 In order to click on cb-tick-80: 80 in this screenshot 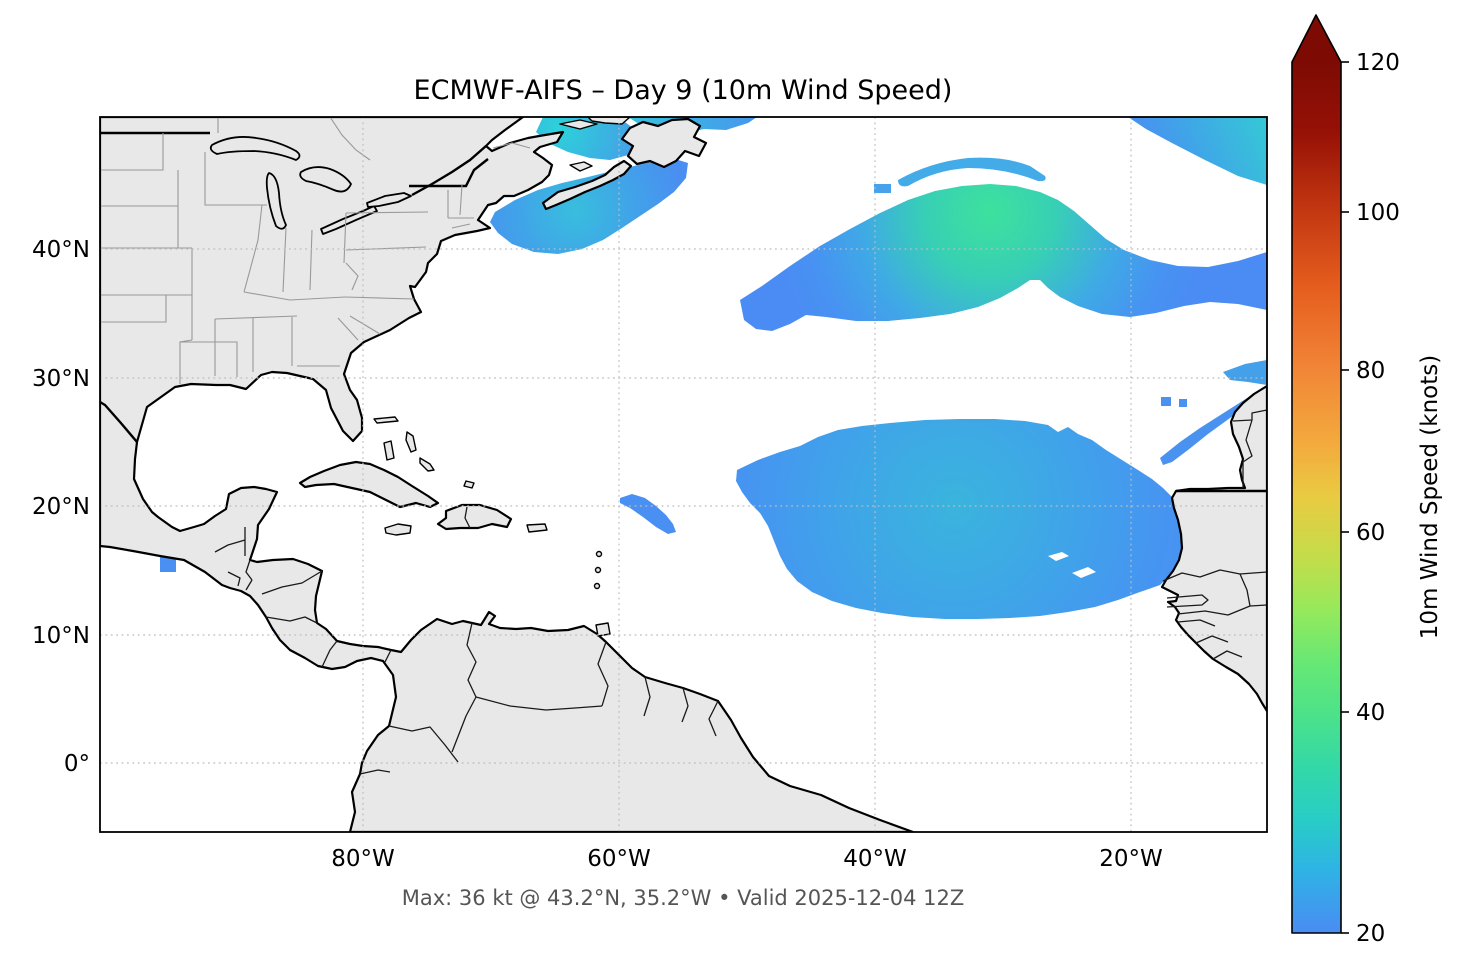, I will do `click(1370, 371)`.